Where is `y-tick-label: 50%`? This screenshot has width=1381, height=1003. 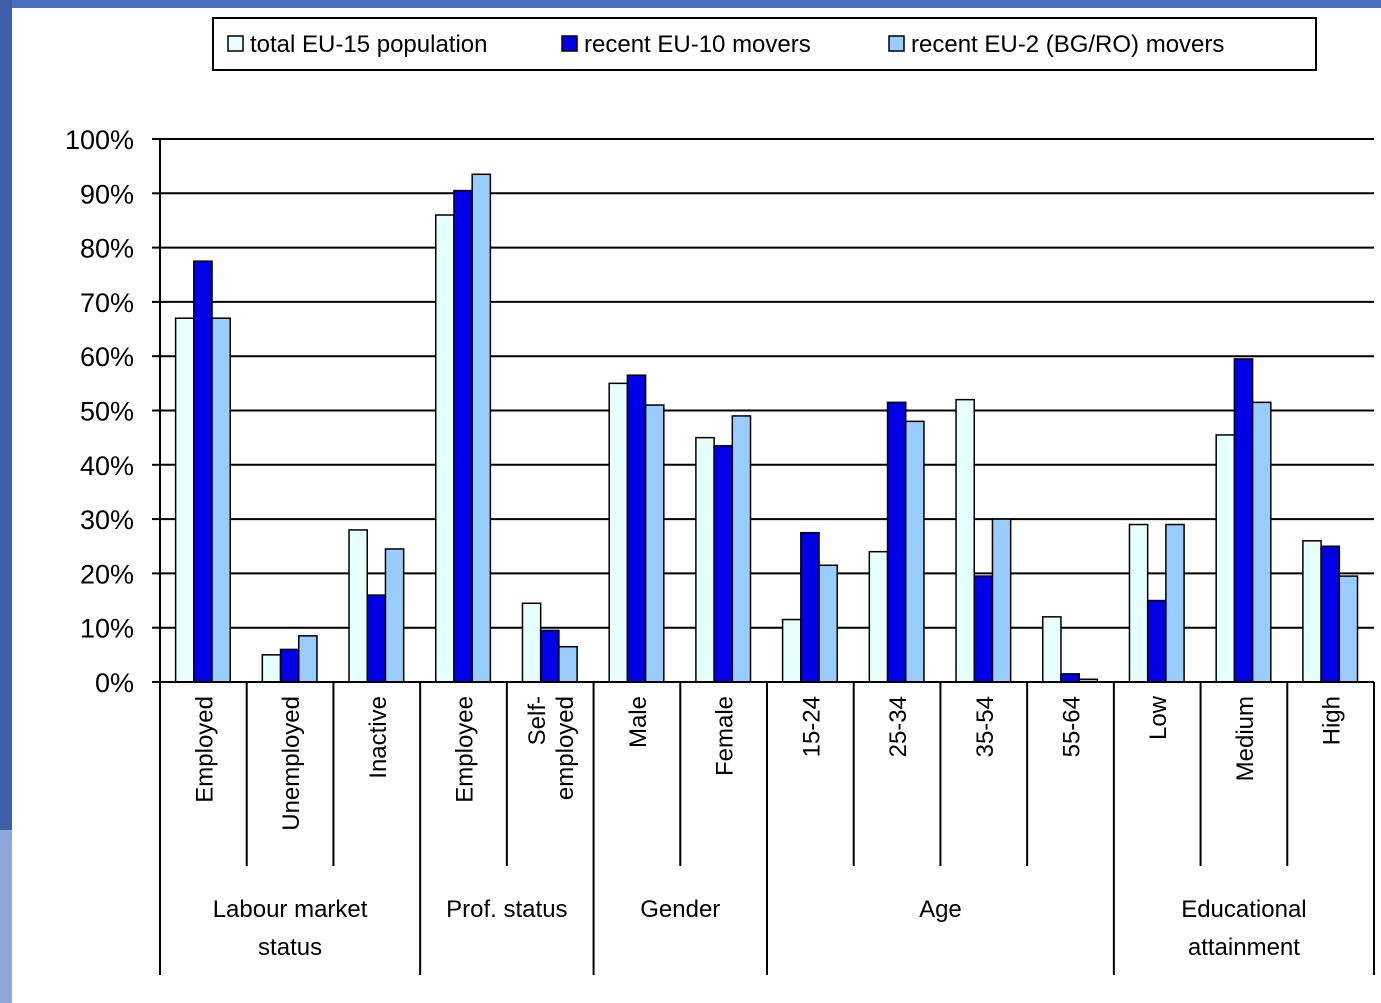
y-tick-label: 50% is located at coordinates (107, 412).